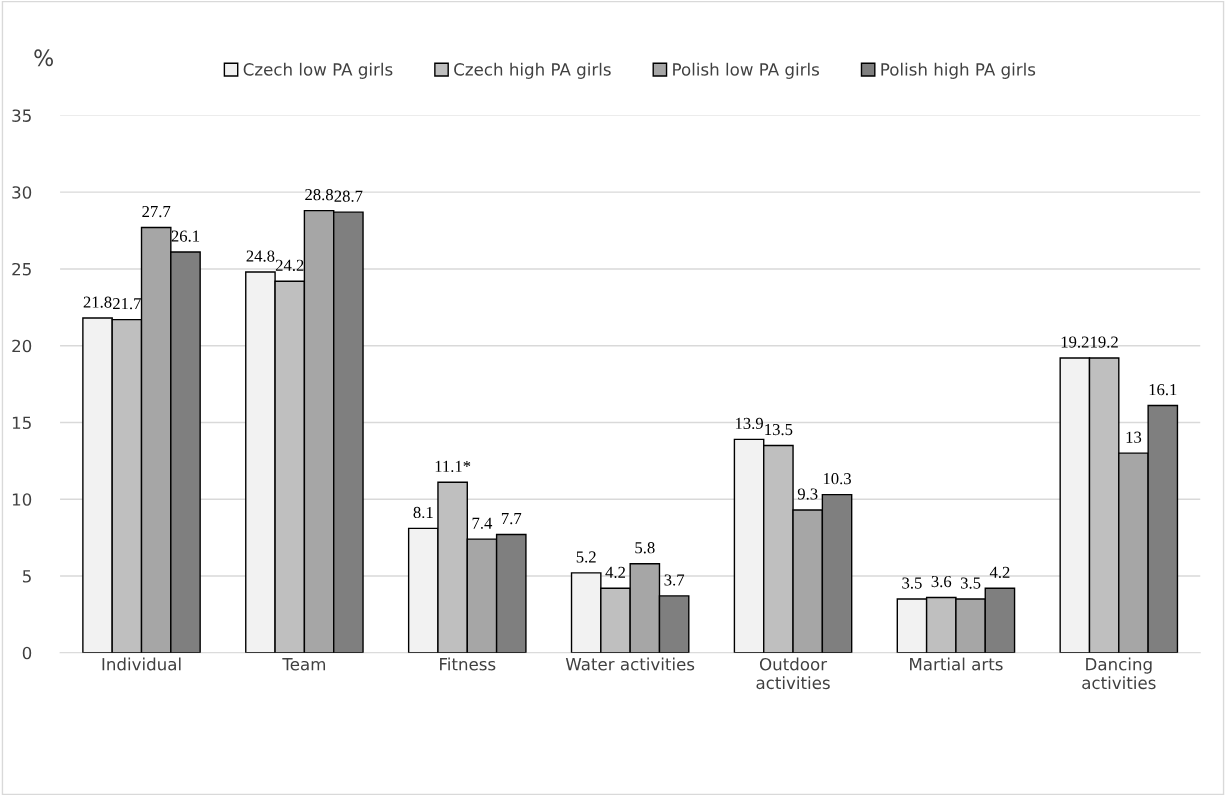 The height and width of the screenshot is (796, 1226). Describe the element at coordinates (127, 304) in the screenshot. I see `data-label: 21.7` at that location.